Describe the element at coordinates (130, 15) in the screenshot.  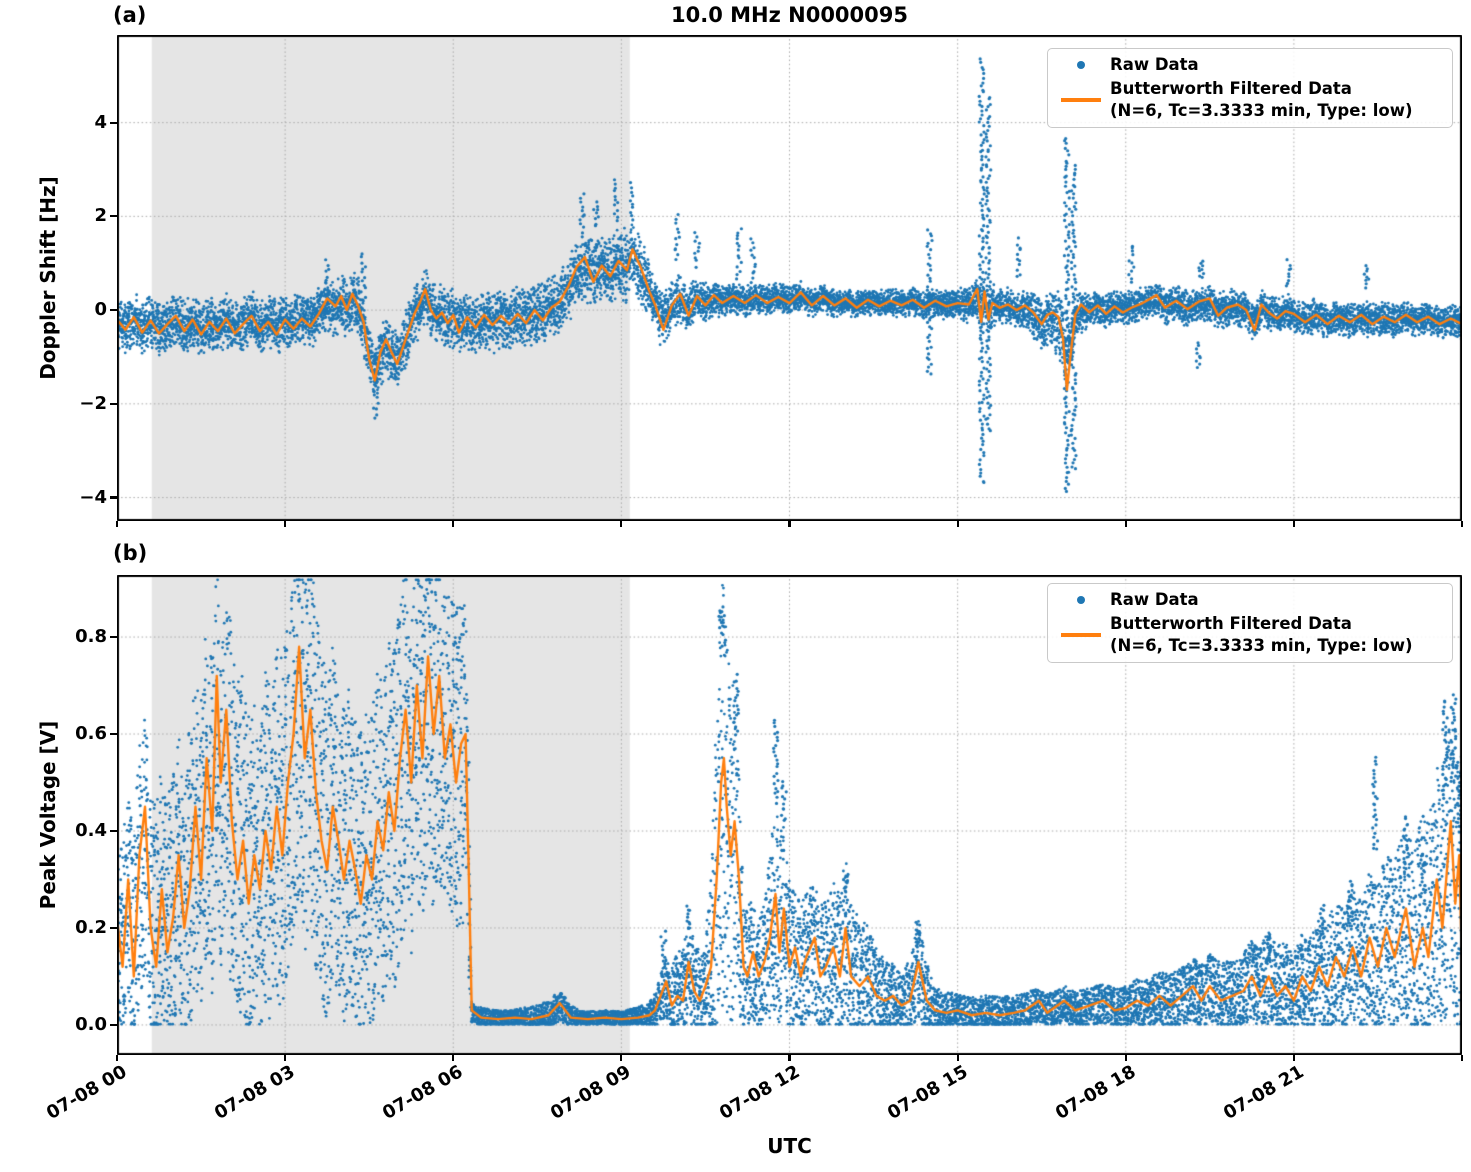
I see `panel-a-label: (a)` at that location.